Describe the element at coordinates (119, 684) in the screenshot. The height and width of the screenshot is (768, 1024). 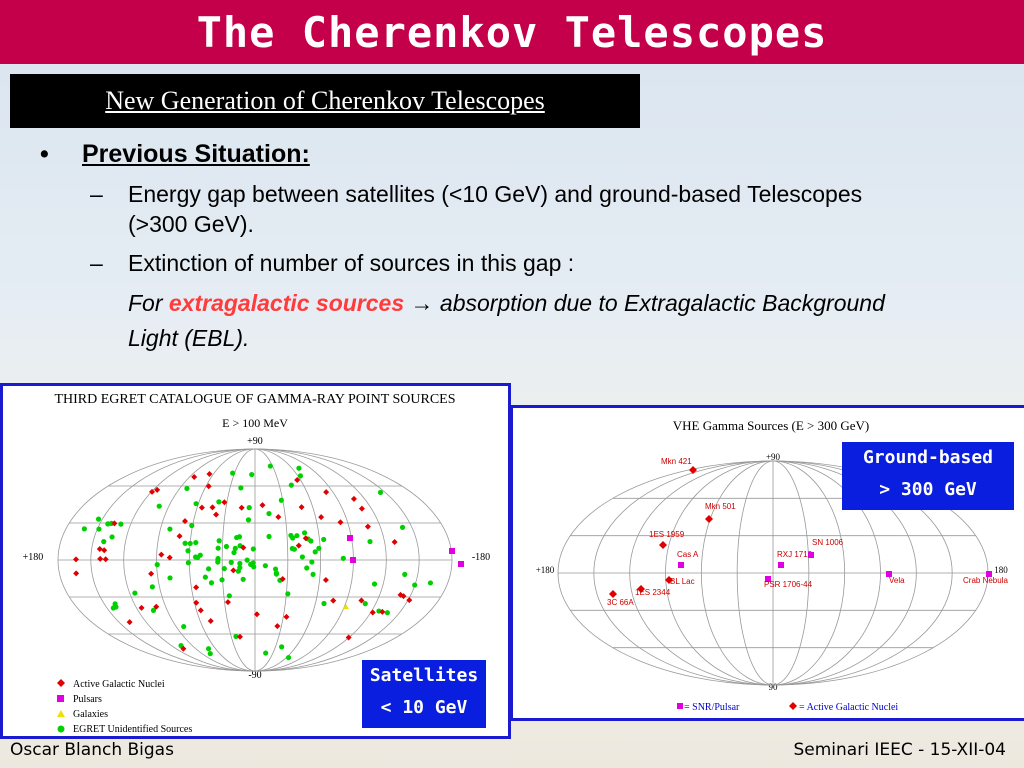
I see `legend-agn: Active Galactic Nuclei` at that location.